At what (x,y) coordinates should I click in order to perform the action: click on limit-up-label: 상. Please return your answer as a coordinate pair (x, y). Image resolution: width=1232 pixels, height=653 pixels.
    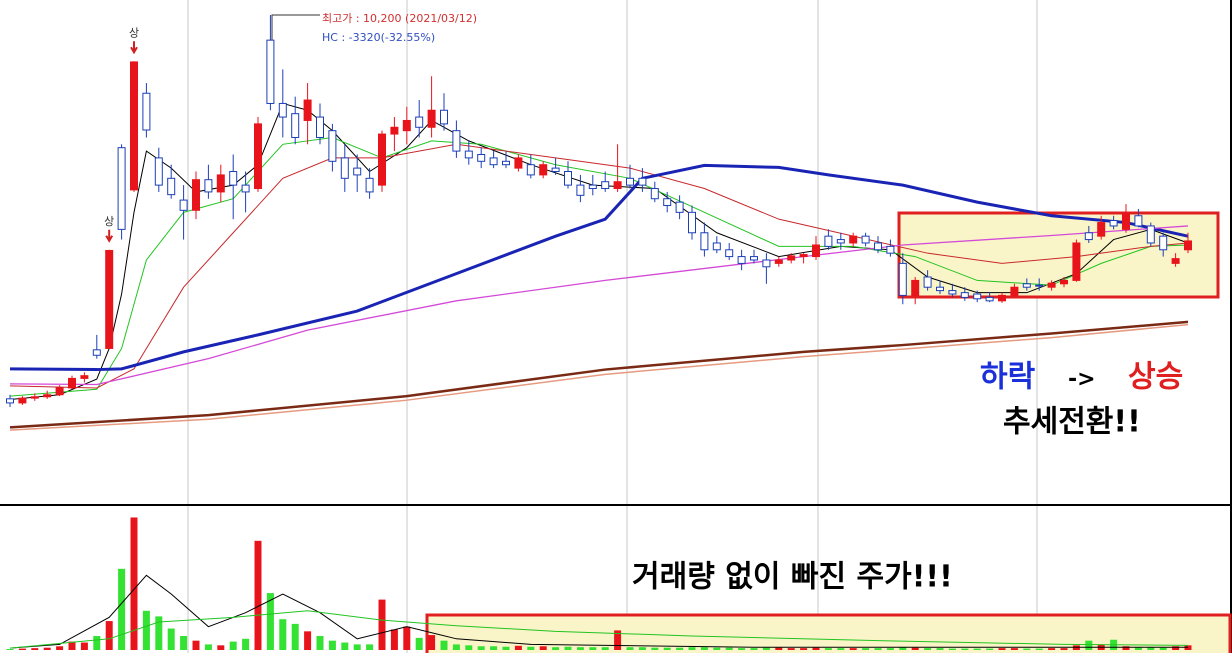
    Looking at the image, I should click on (134, 32).